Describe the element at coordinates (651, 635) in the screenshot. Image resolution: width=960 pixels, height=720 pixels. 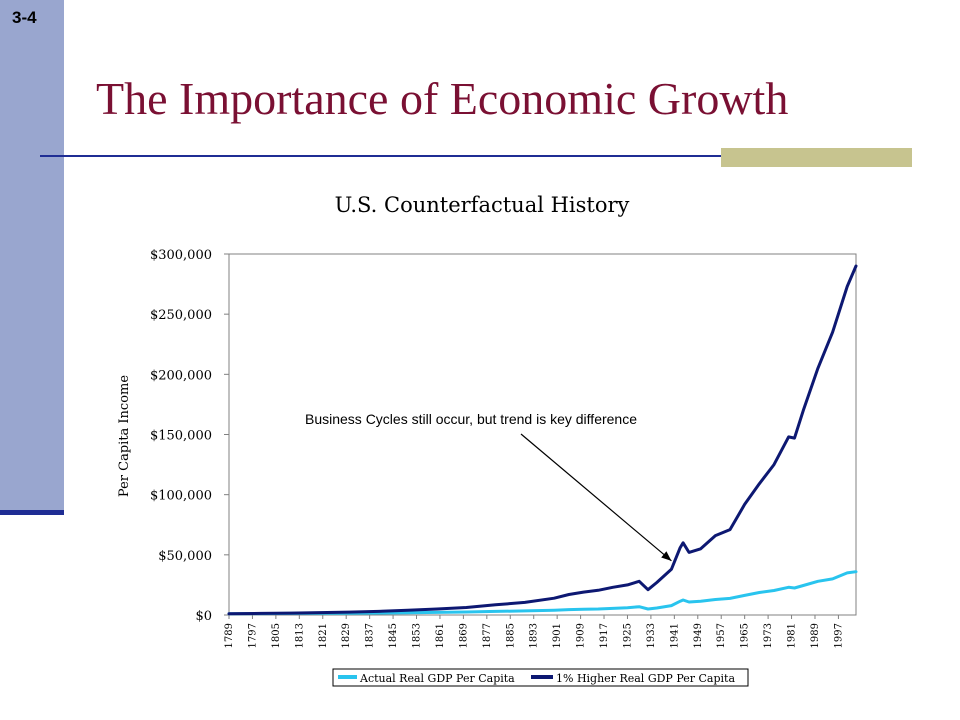
I see `x-tick-label: 1933` at that location.